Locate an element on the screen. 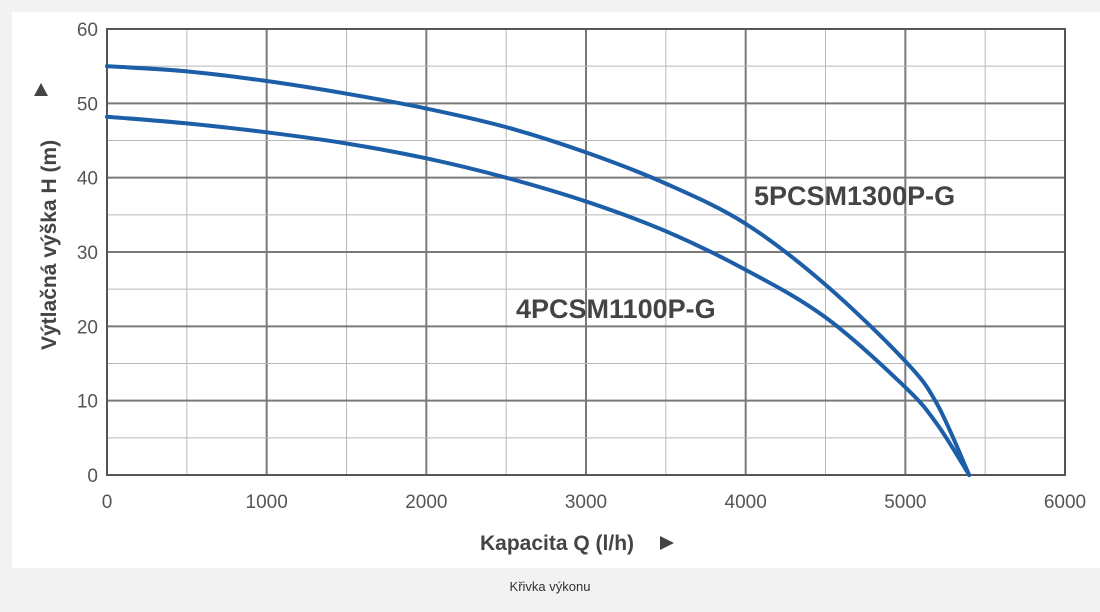 This screenshot has height=612, width=1100. y-tick-label: 20 is located at coordinates (87, 327).